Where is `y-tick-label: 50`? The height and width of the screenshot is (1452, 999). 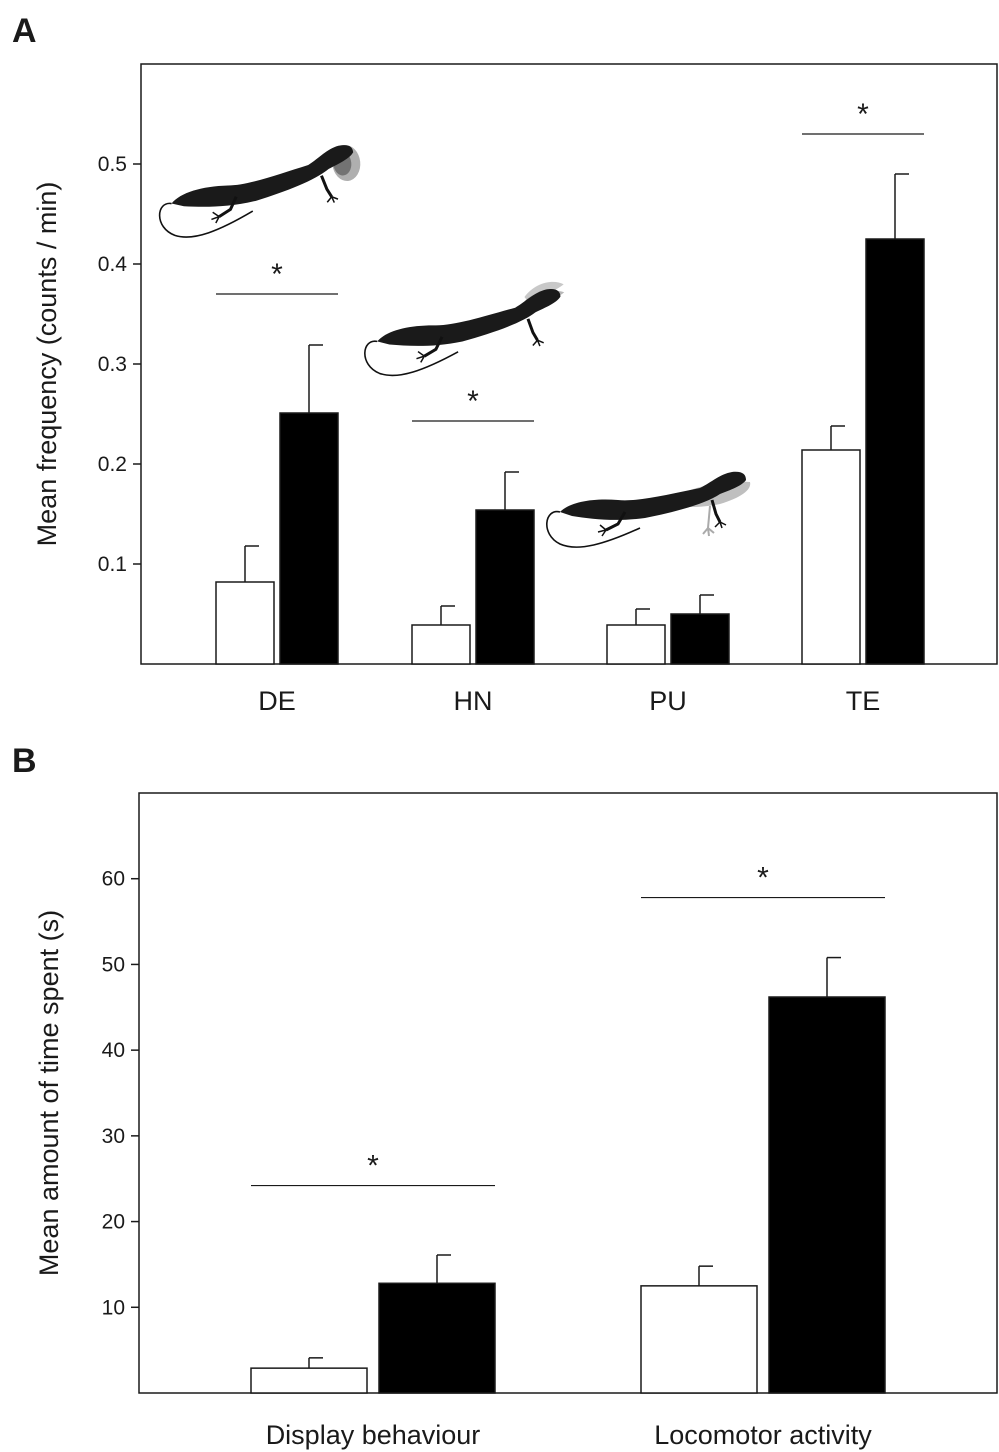
y-tick-label: 50 is located at coordinates (113, 964).